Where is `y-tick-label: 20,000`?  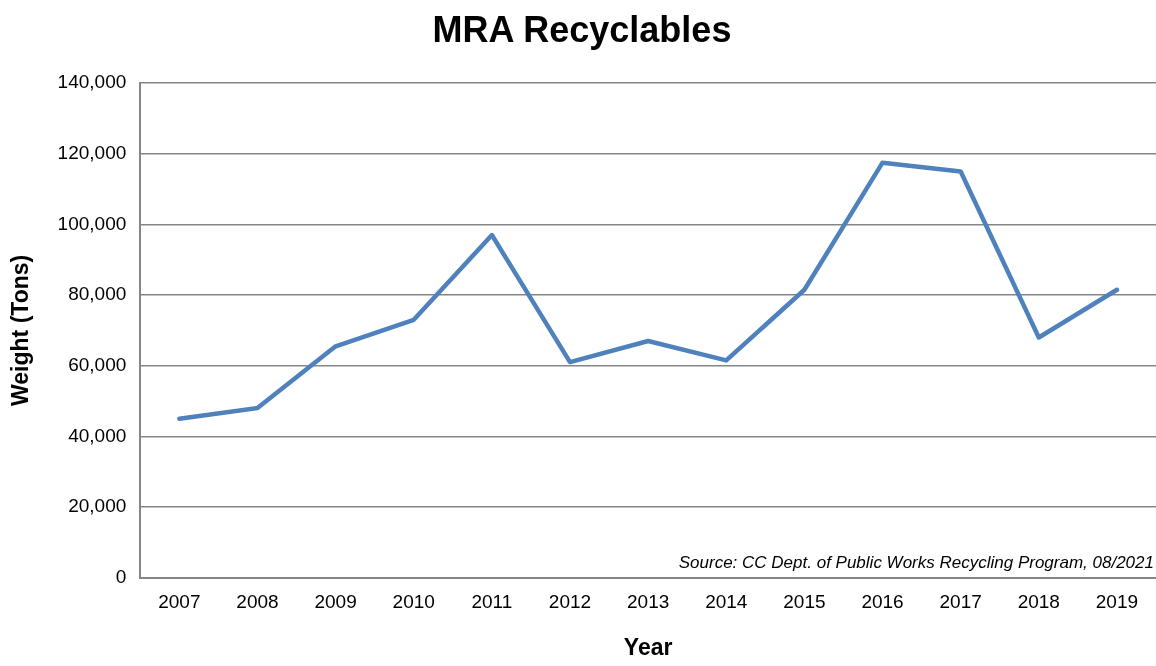
y-tick-label: 20,000 is located at coordinates (97, 506).